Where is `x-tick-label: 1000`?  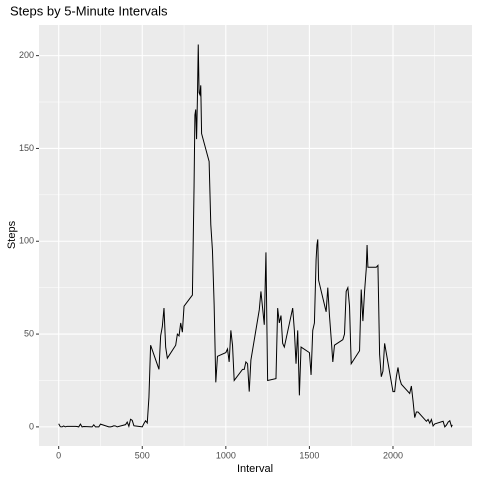
x-tick-label: 1000 is located at coordinates (226, 455).